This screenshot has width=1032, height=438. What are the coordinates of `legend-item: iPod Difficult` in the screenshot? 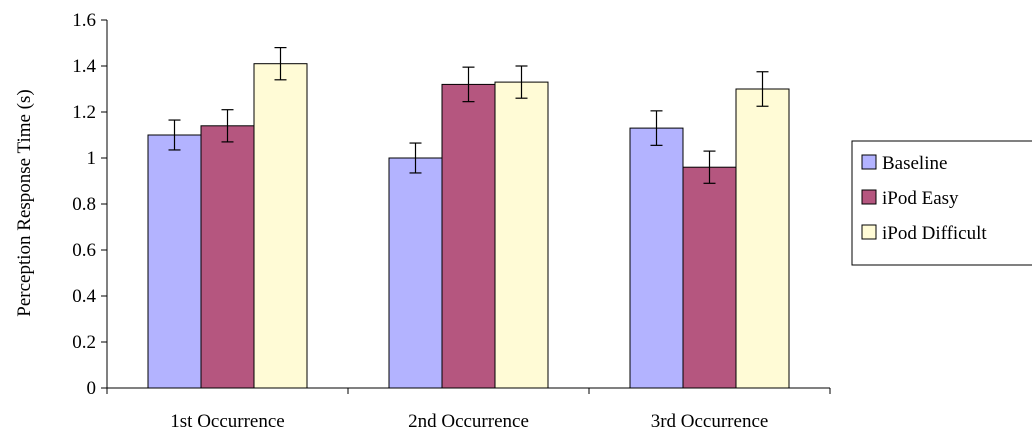 It's located at (924, 233).